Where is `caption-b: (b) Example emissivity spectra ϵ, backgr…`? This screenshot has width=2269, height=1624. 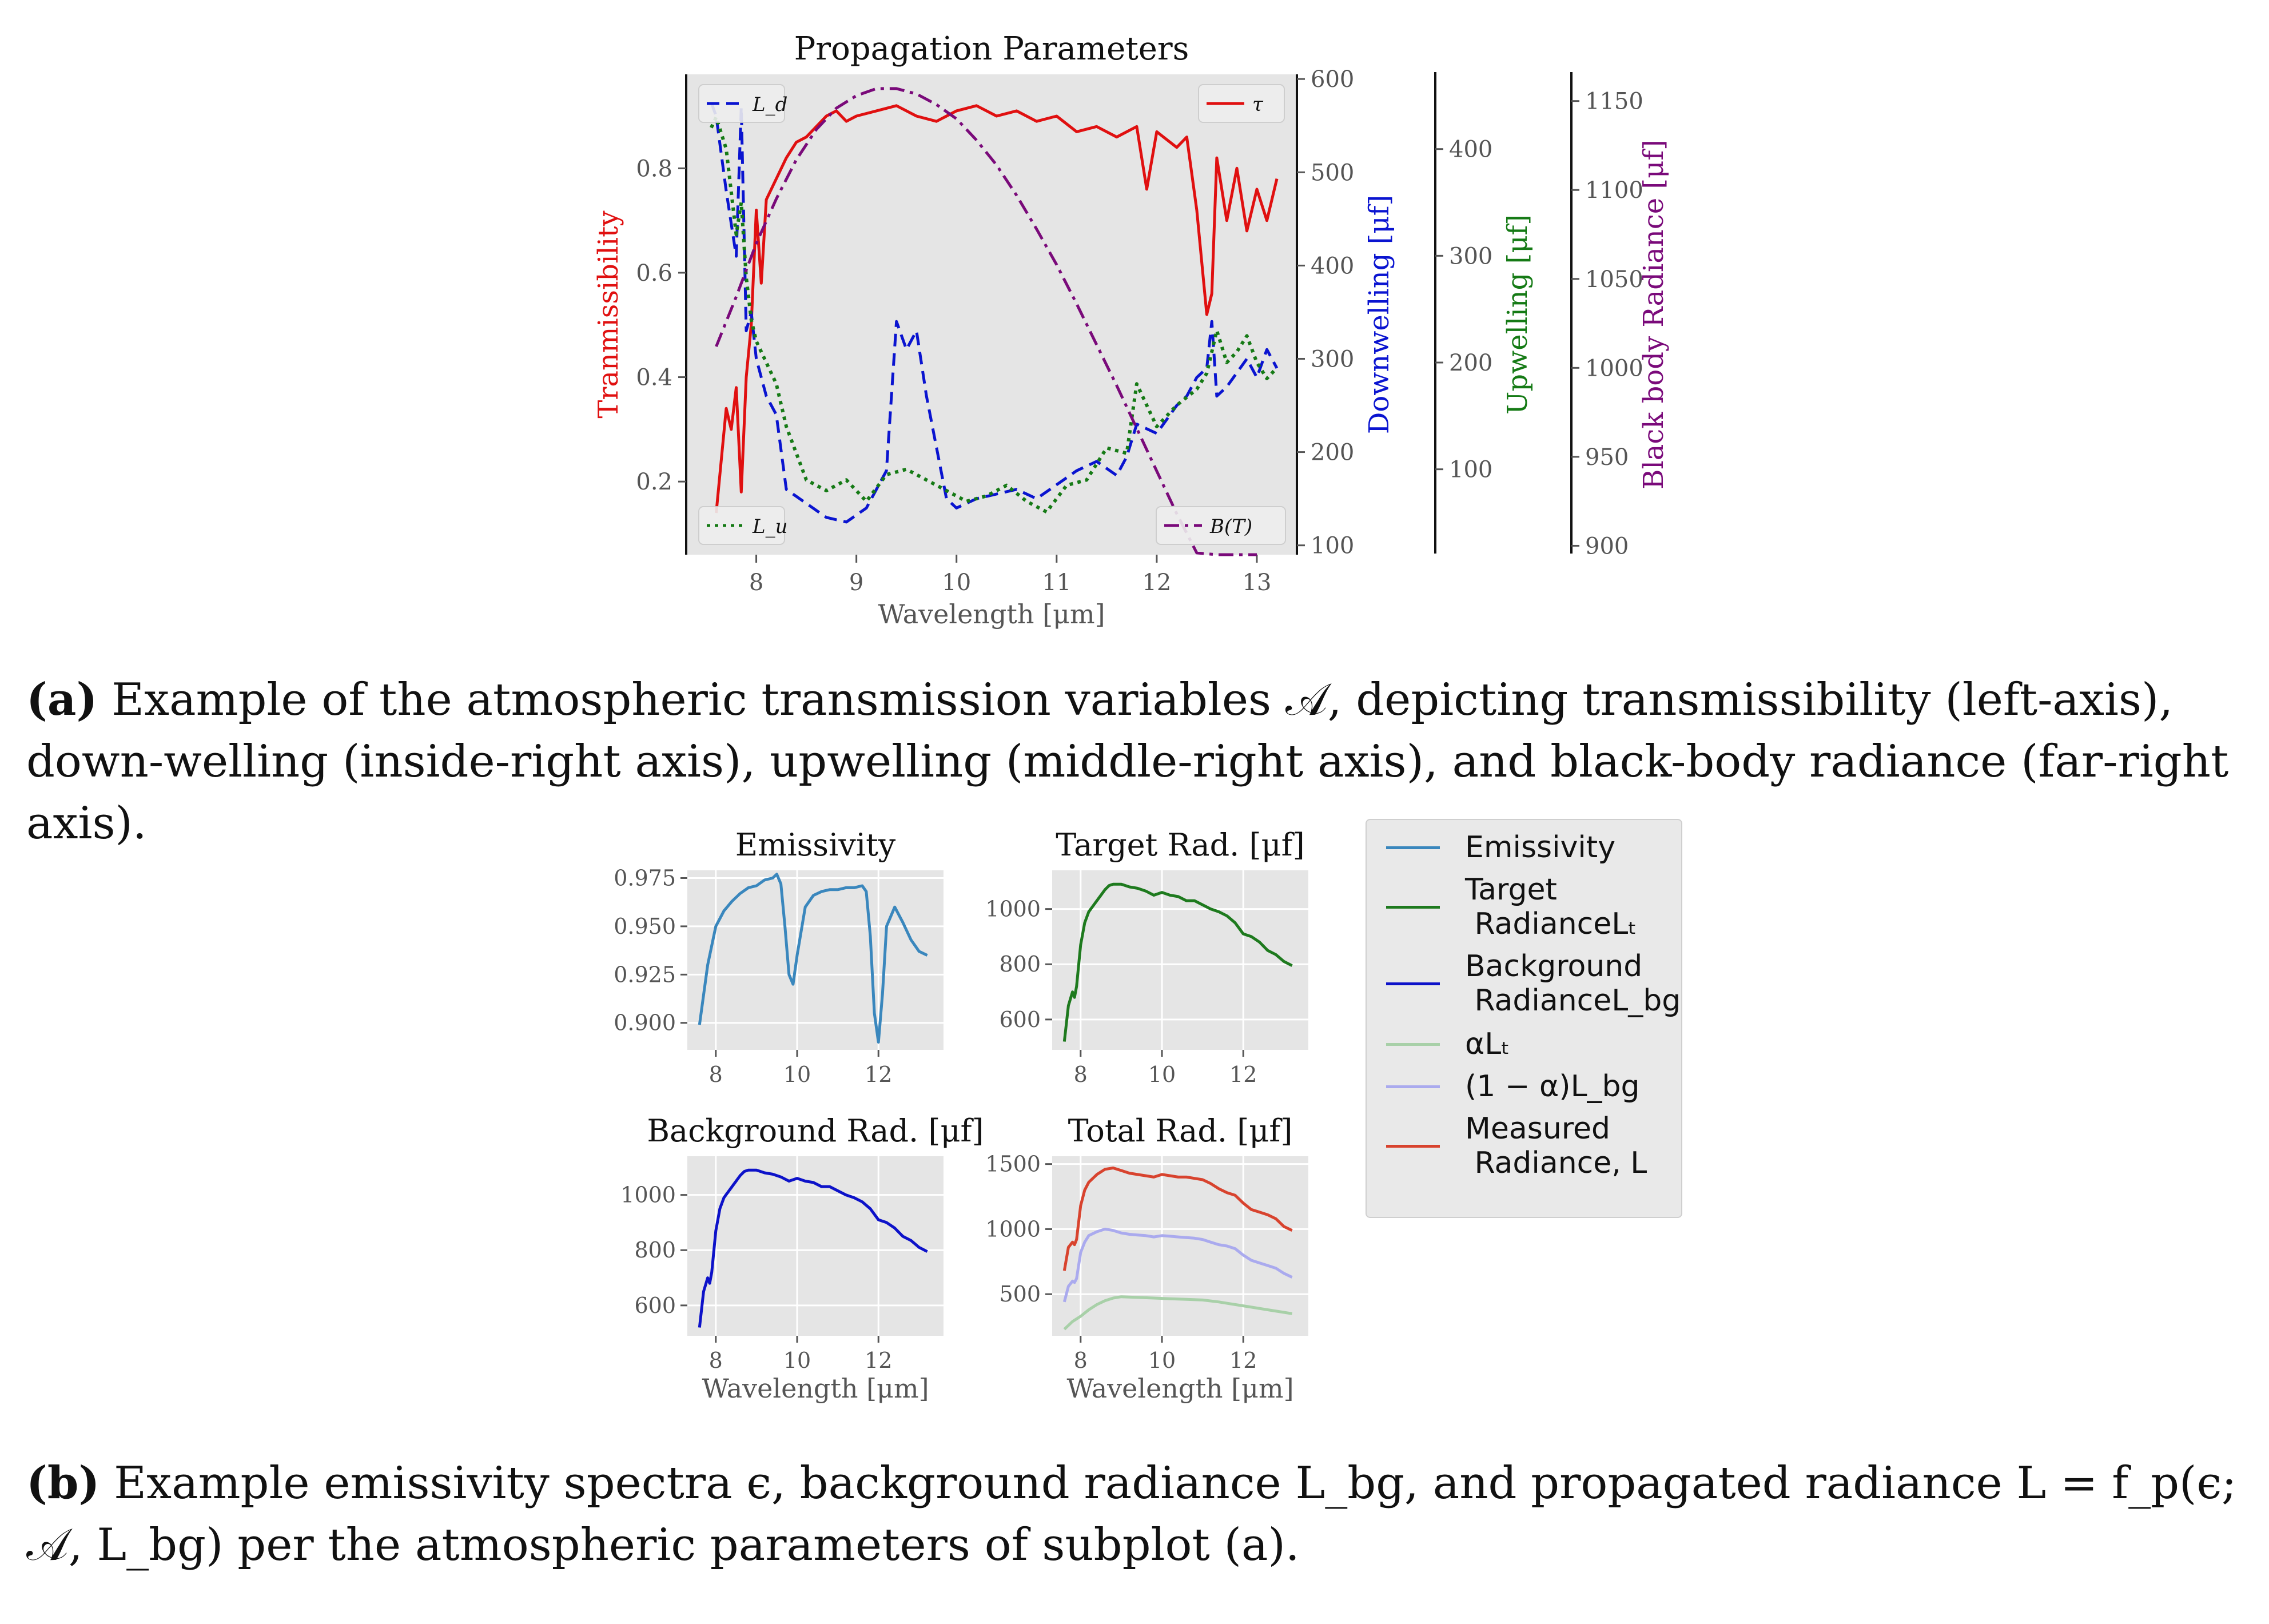 caption-b: (b) Example emissivity spectra ϵ, backgr… is located at coordinates (1135, 1514).